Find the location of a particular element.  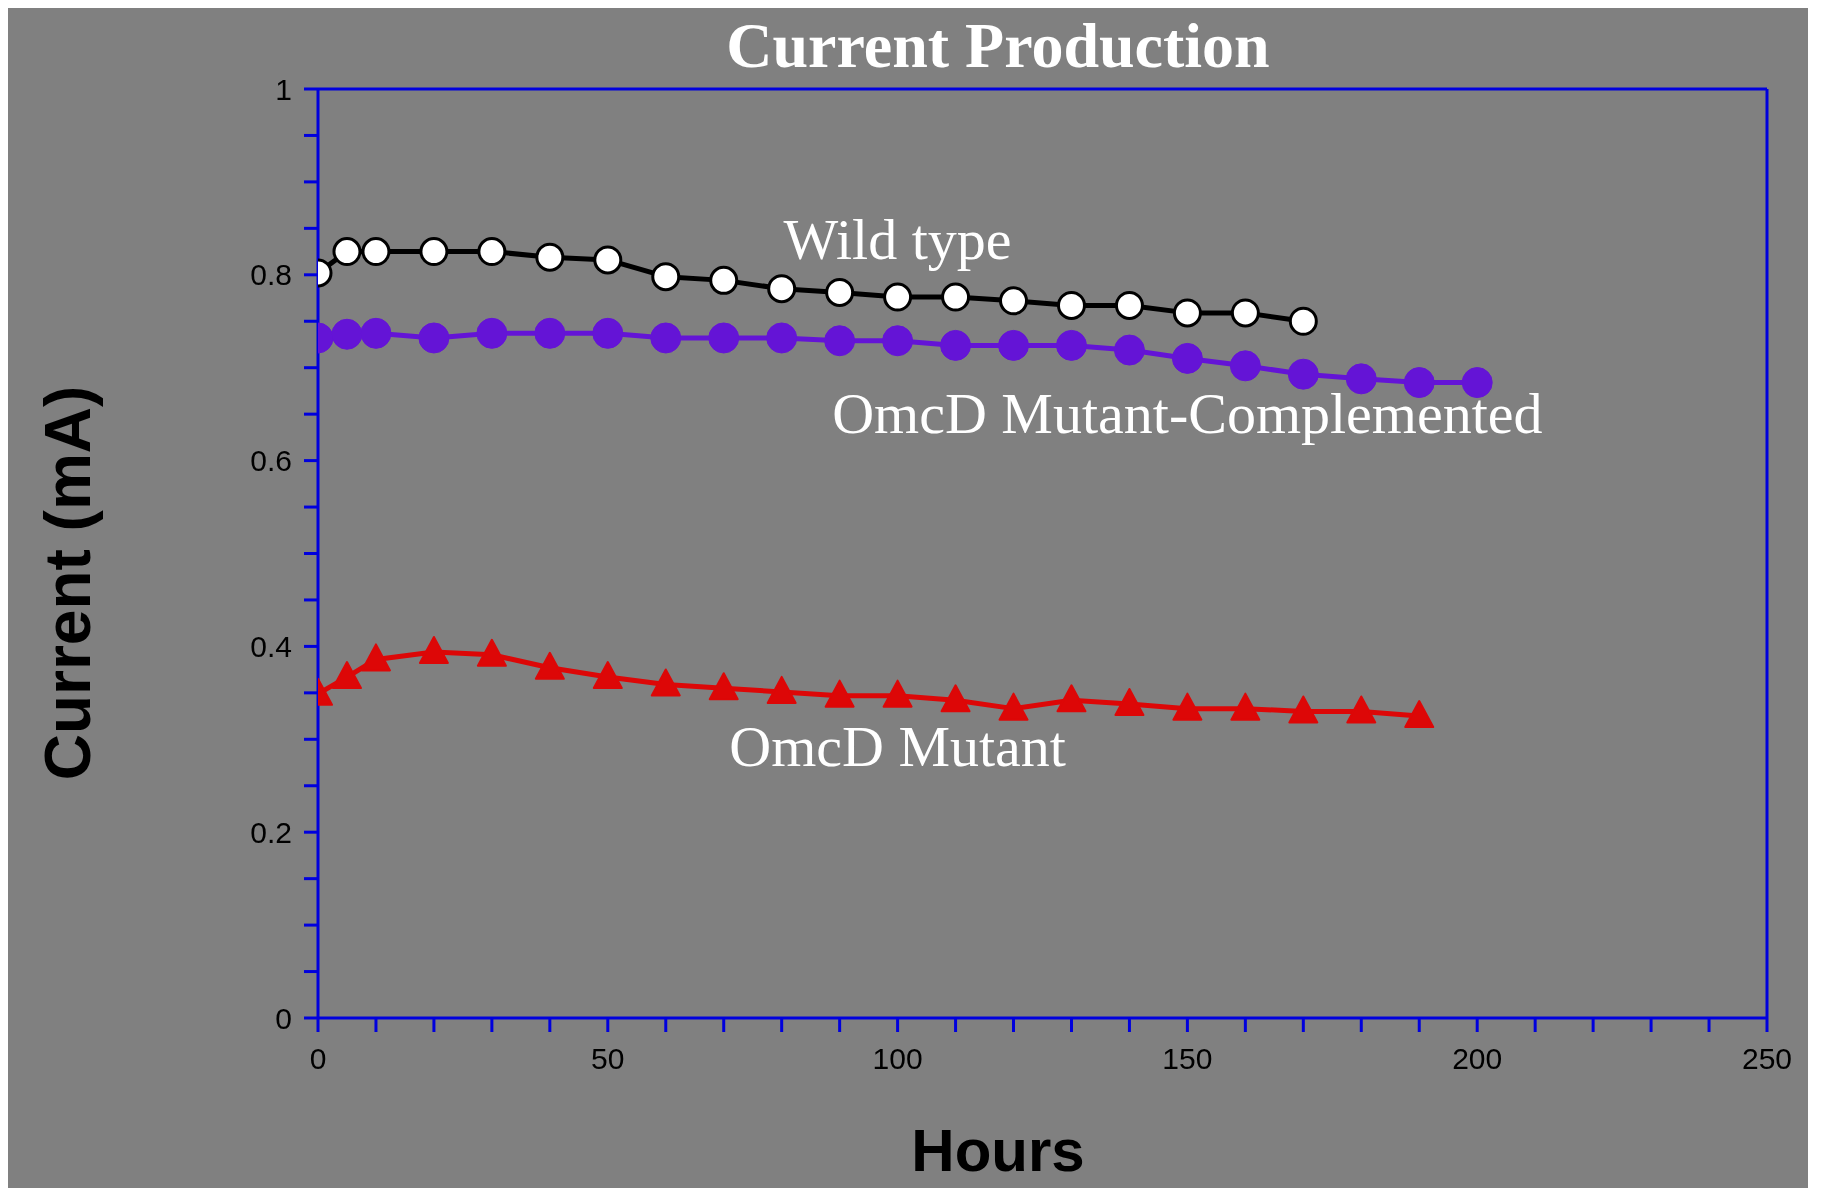

x-tick-label: 150 is located at coordinates (1187, 1059).